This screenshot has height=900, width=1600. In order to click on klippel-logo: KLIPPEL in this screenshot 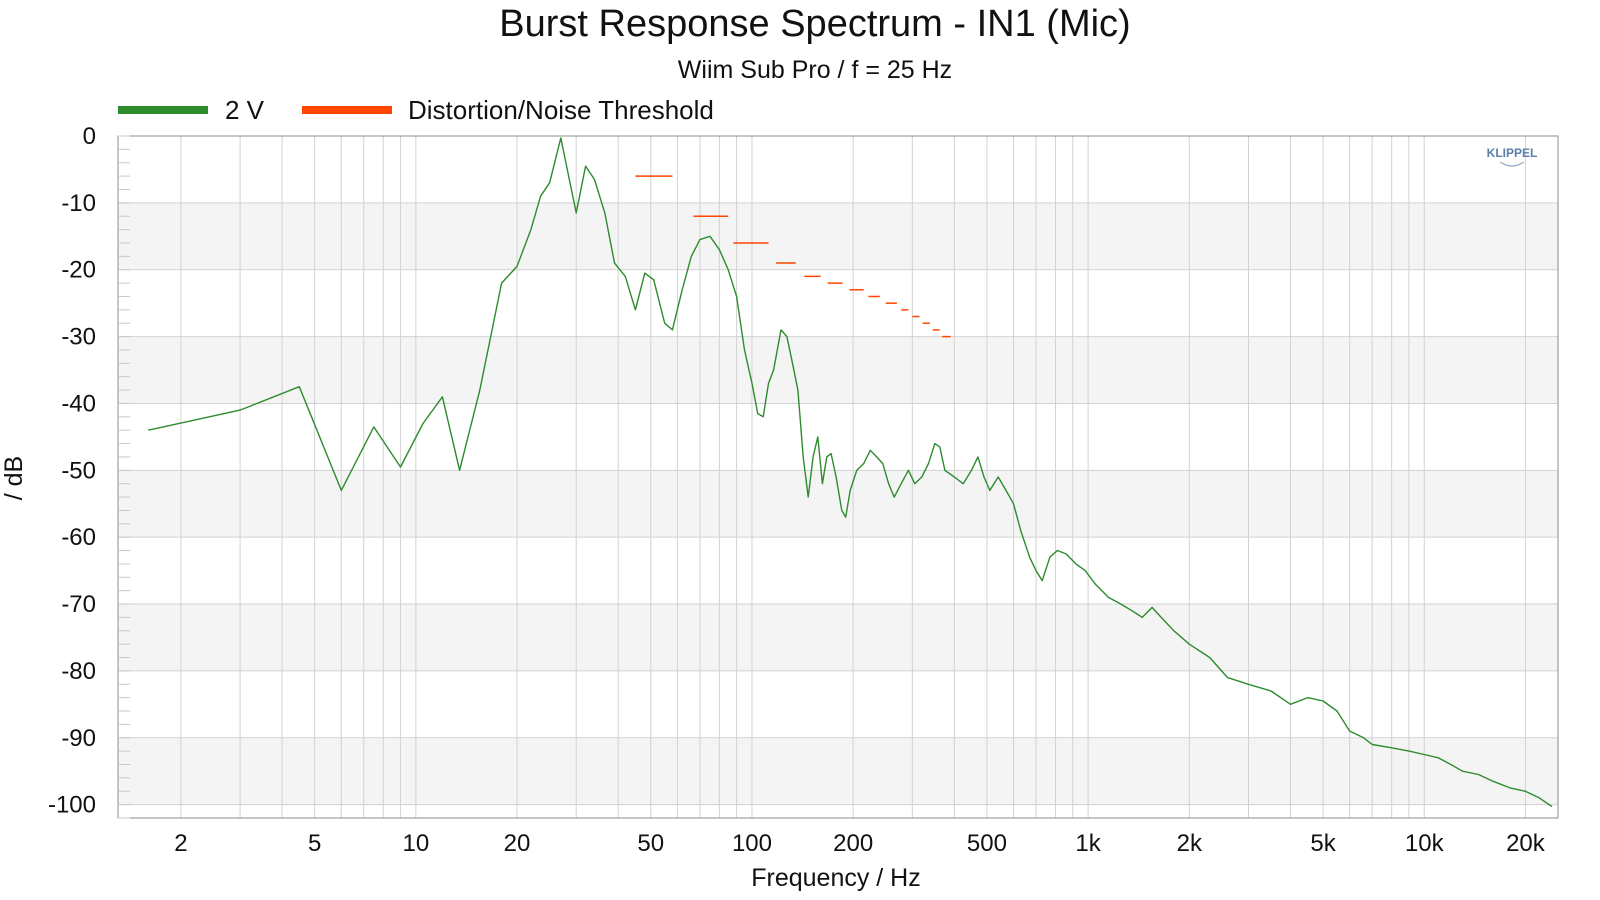, I will do `click(1512, 156)`.